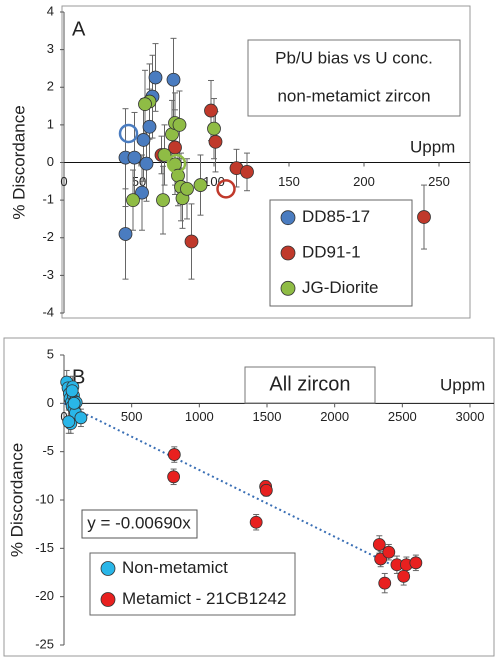 This screenshot has height=658, width=500. Describe the element at coordinates (132, 416) in the screenshot. I see `x-tick-label: 500` at that location.